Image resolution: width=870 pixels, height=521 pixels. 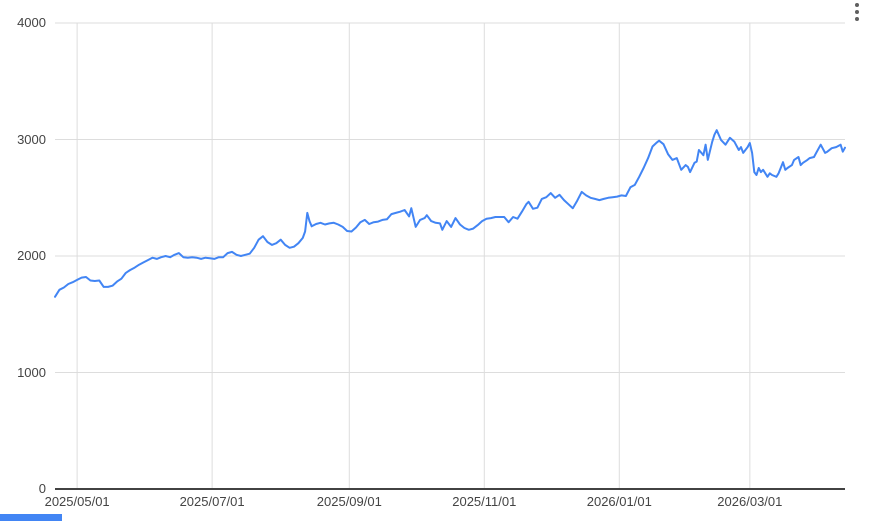 I want to click on x-axis-tick-label: 2025/11/01, so click(x=484, y=501).